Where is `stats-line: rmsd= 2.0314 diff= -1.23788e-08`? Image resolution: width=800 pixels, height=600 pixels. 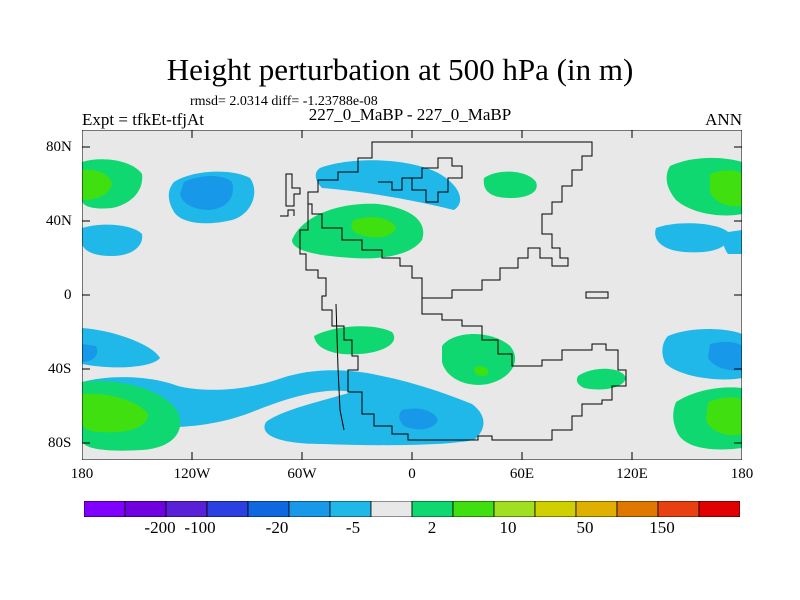 stats-line: rmsd= 2.0314 diff= -1.23788e-08 is located at coordinates (284, 101).